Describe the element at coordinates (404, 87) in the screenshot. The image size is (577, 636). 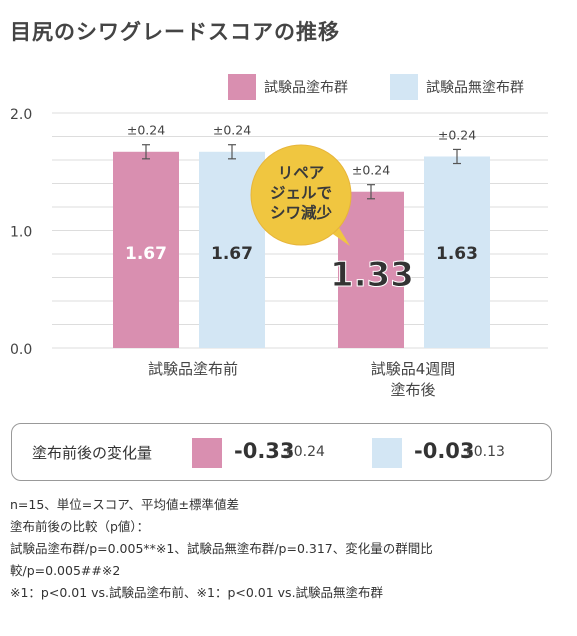
I see `legend-swatch-control` at that location.